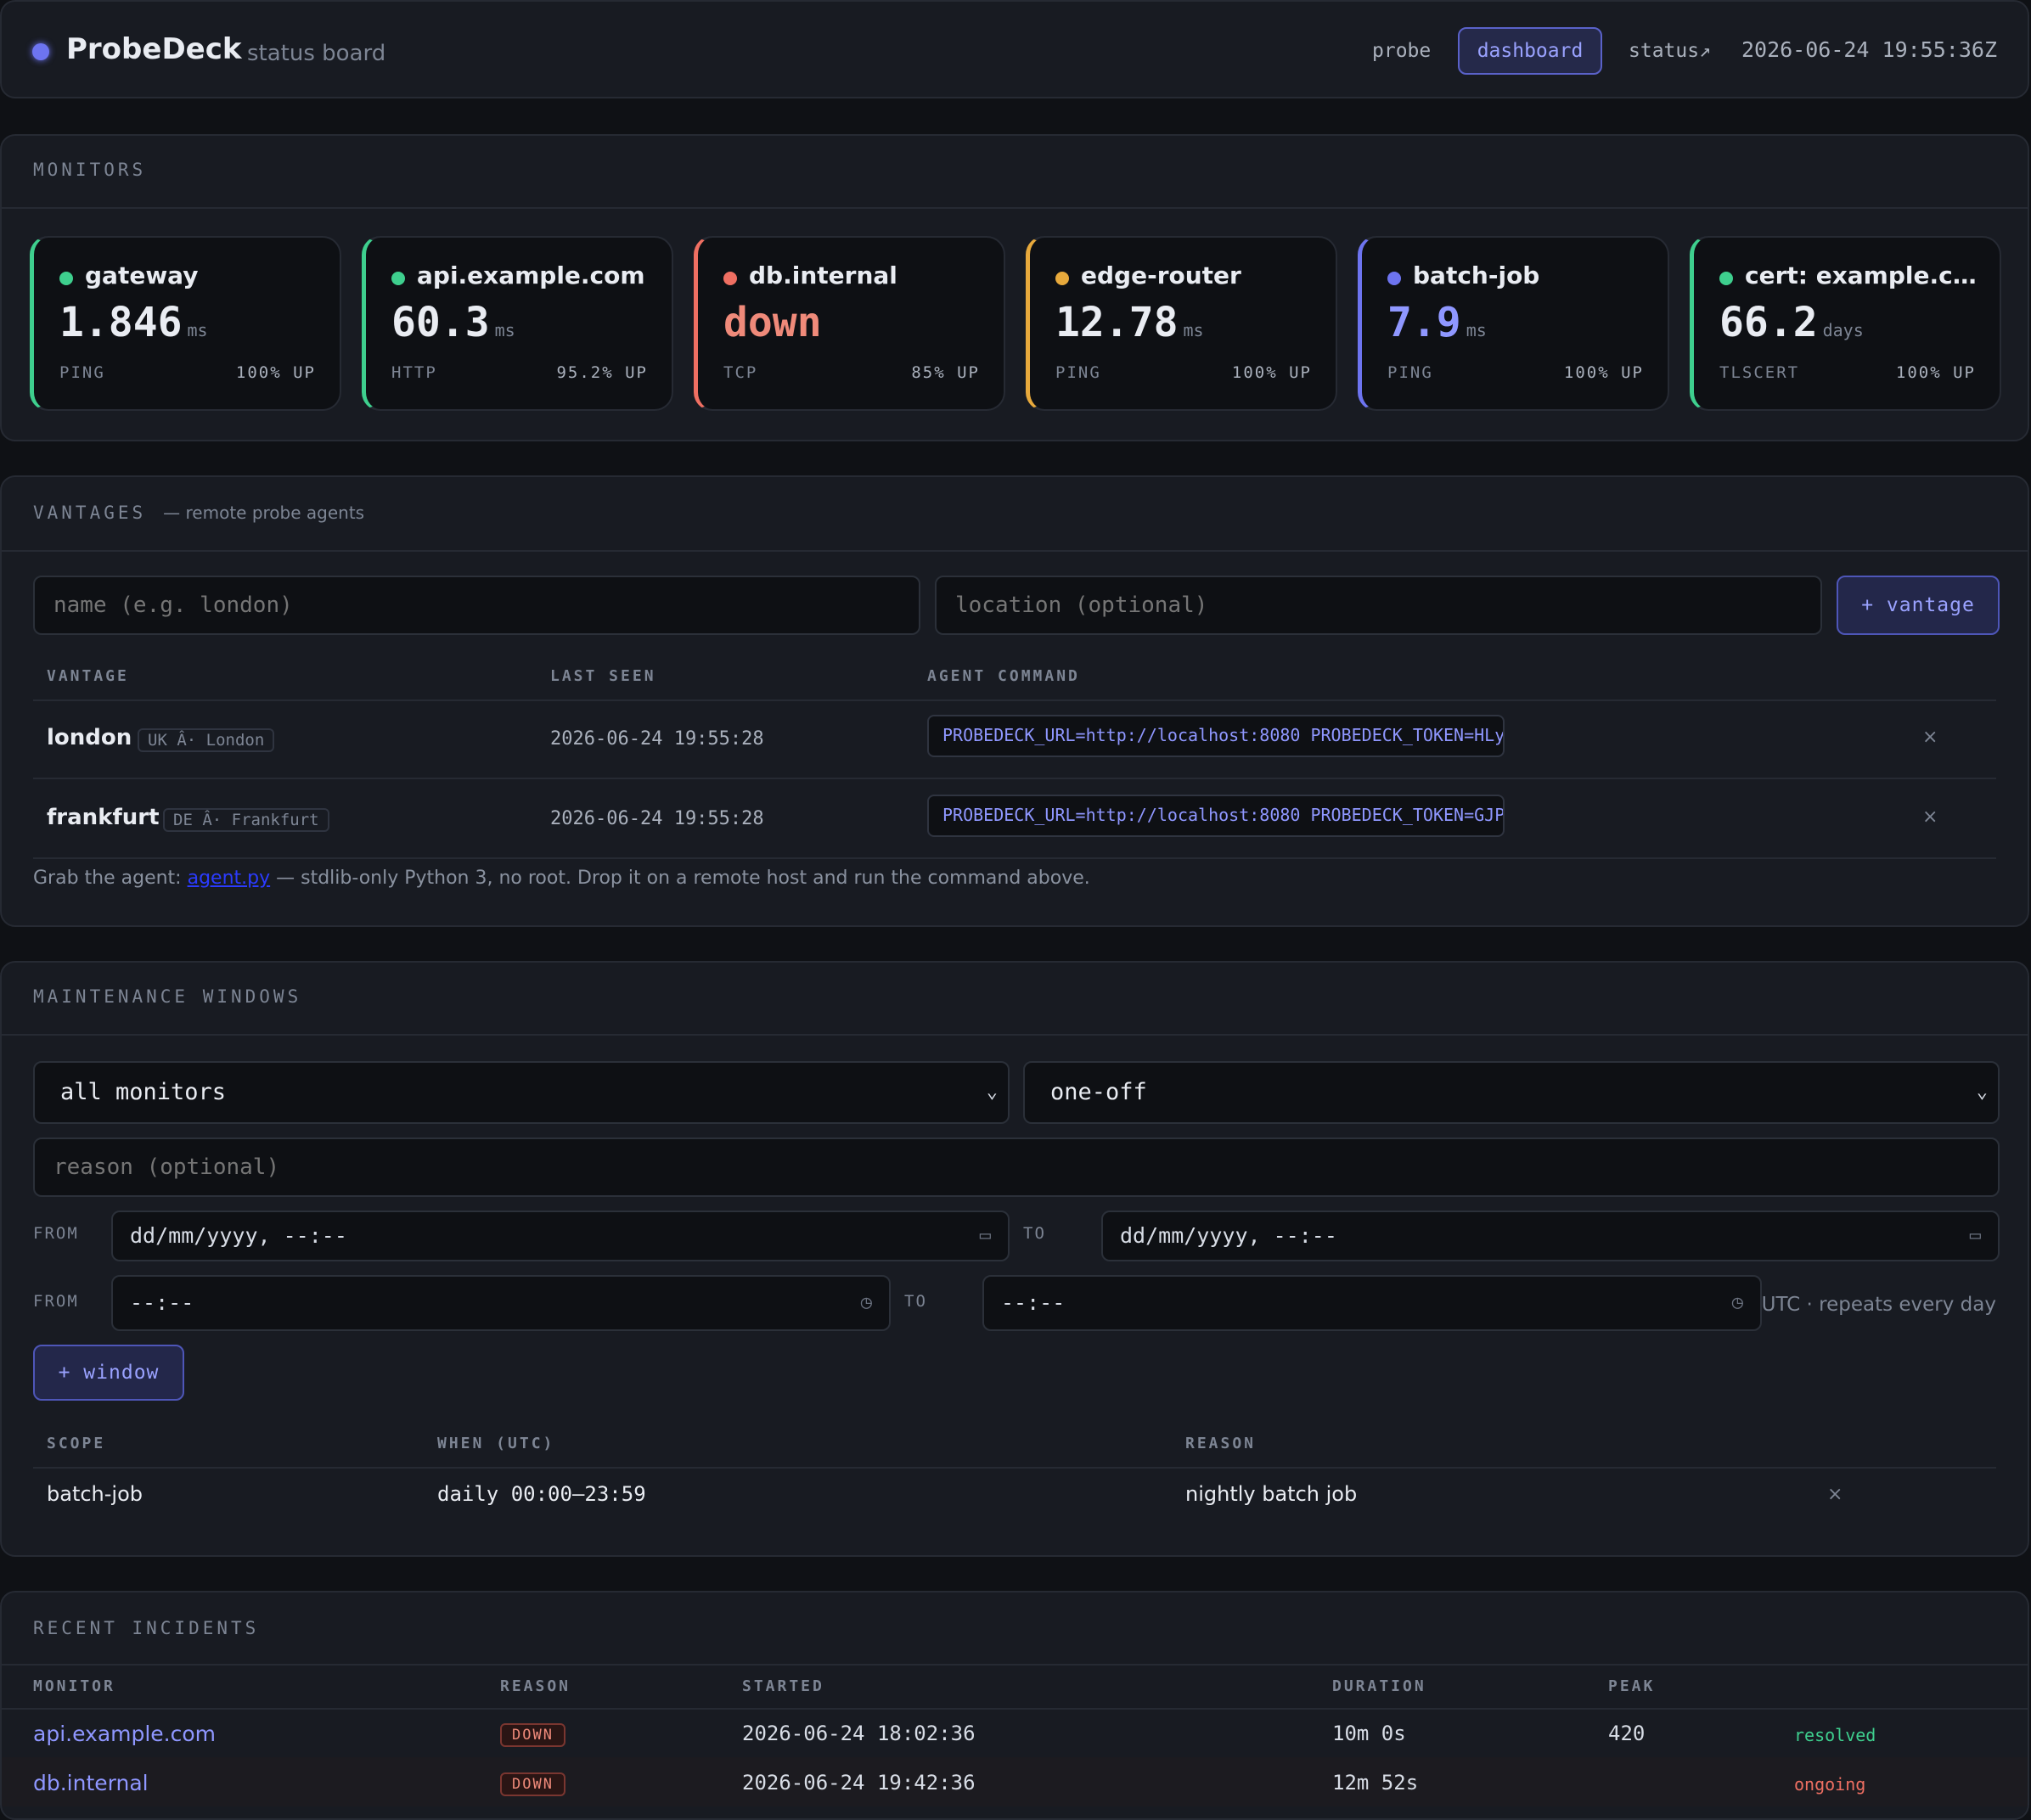 Image resolution: width=2031 pixels, height=1820 pixels. What do you see at coordinates (1835, 1494) in the screenshot?
I see `remove-window-button: ×` at bounding box center [1835, 1494].